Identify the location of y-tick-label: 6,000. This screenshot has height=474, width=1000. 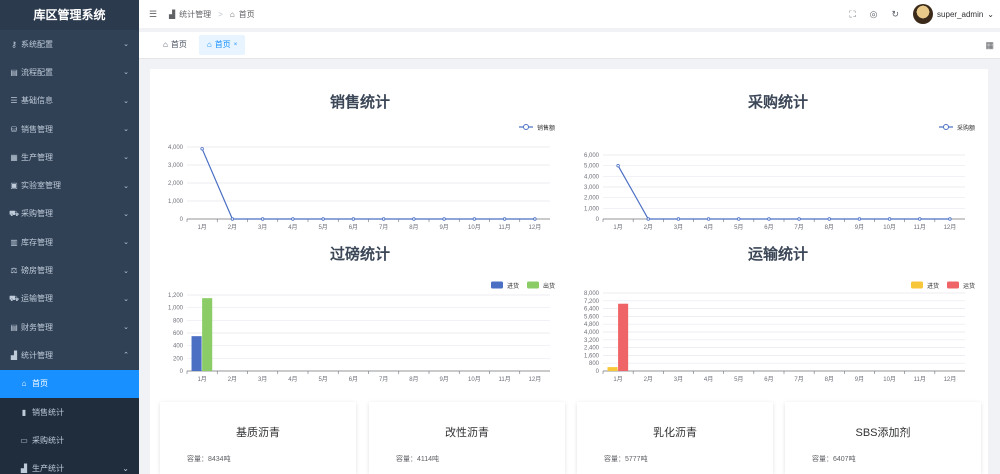
(592, 156).